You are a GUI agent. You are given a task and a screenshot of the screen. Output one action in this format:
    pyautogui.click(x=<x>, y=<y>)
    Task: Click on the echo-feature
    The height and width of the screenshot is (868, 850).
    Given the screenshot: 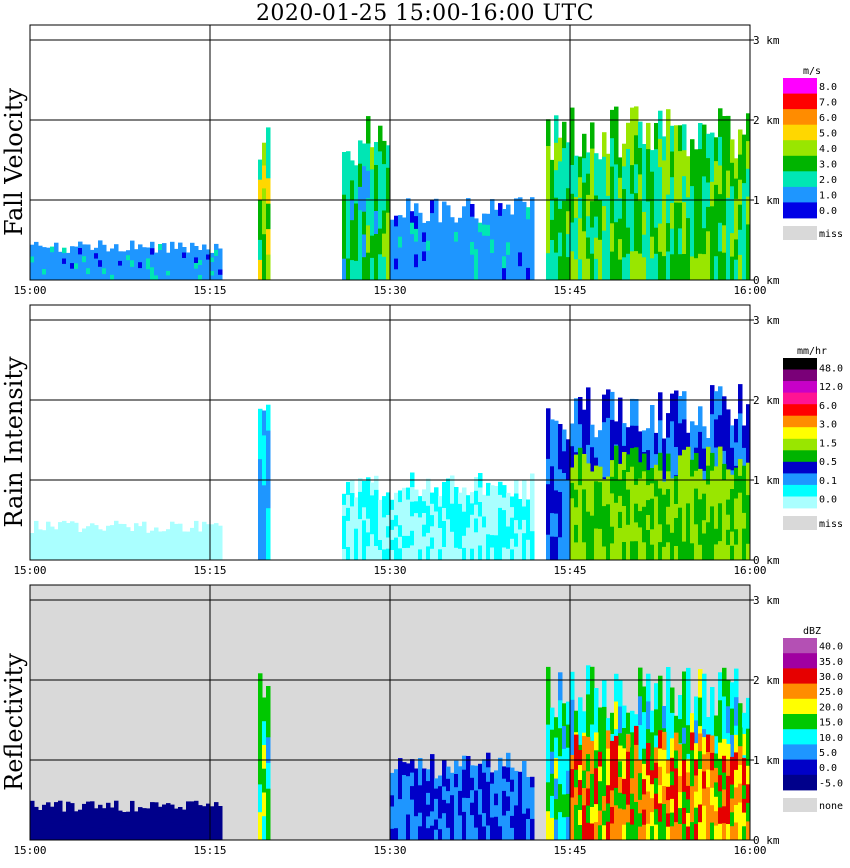 What is the action you would take?
    pyautogui.click(x=264, y=204)
    